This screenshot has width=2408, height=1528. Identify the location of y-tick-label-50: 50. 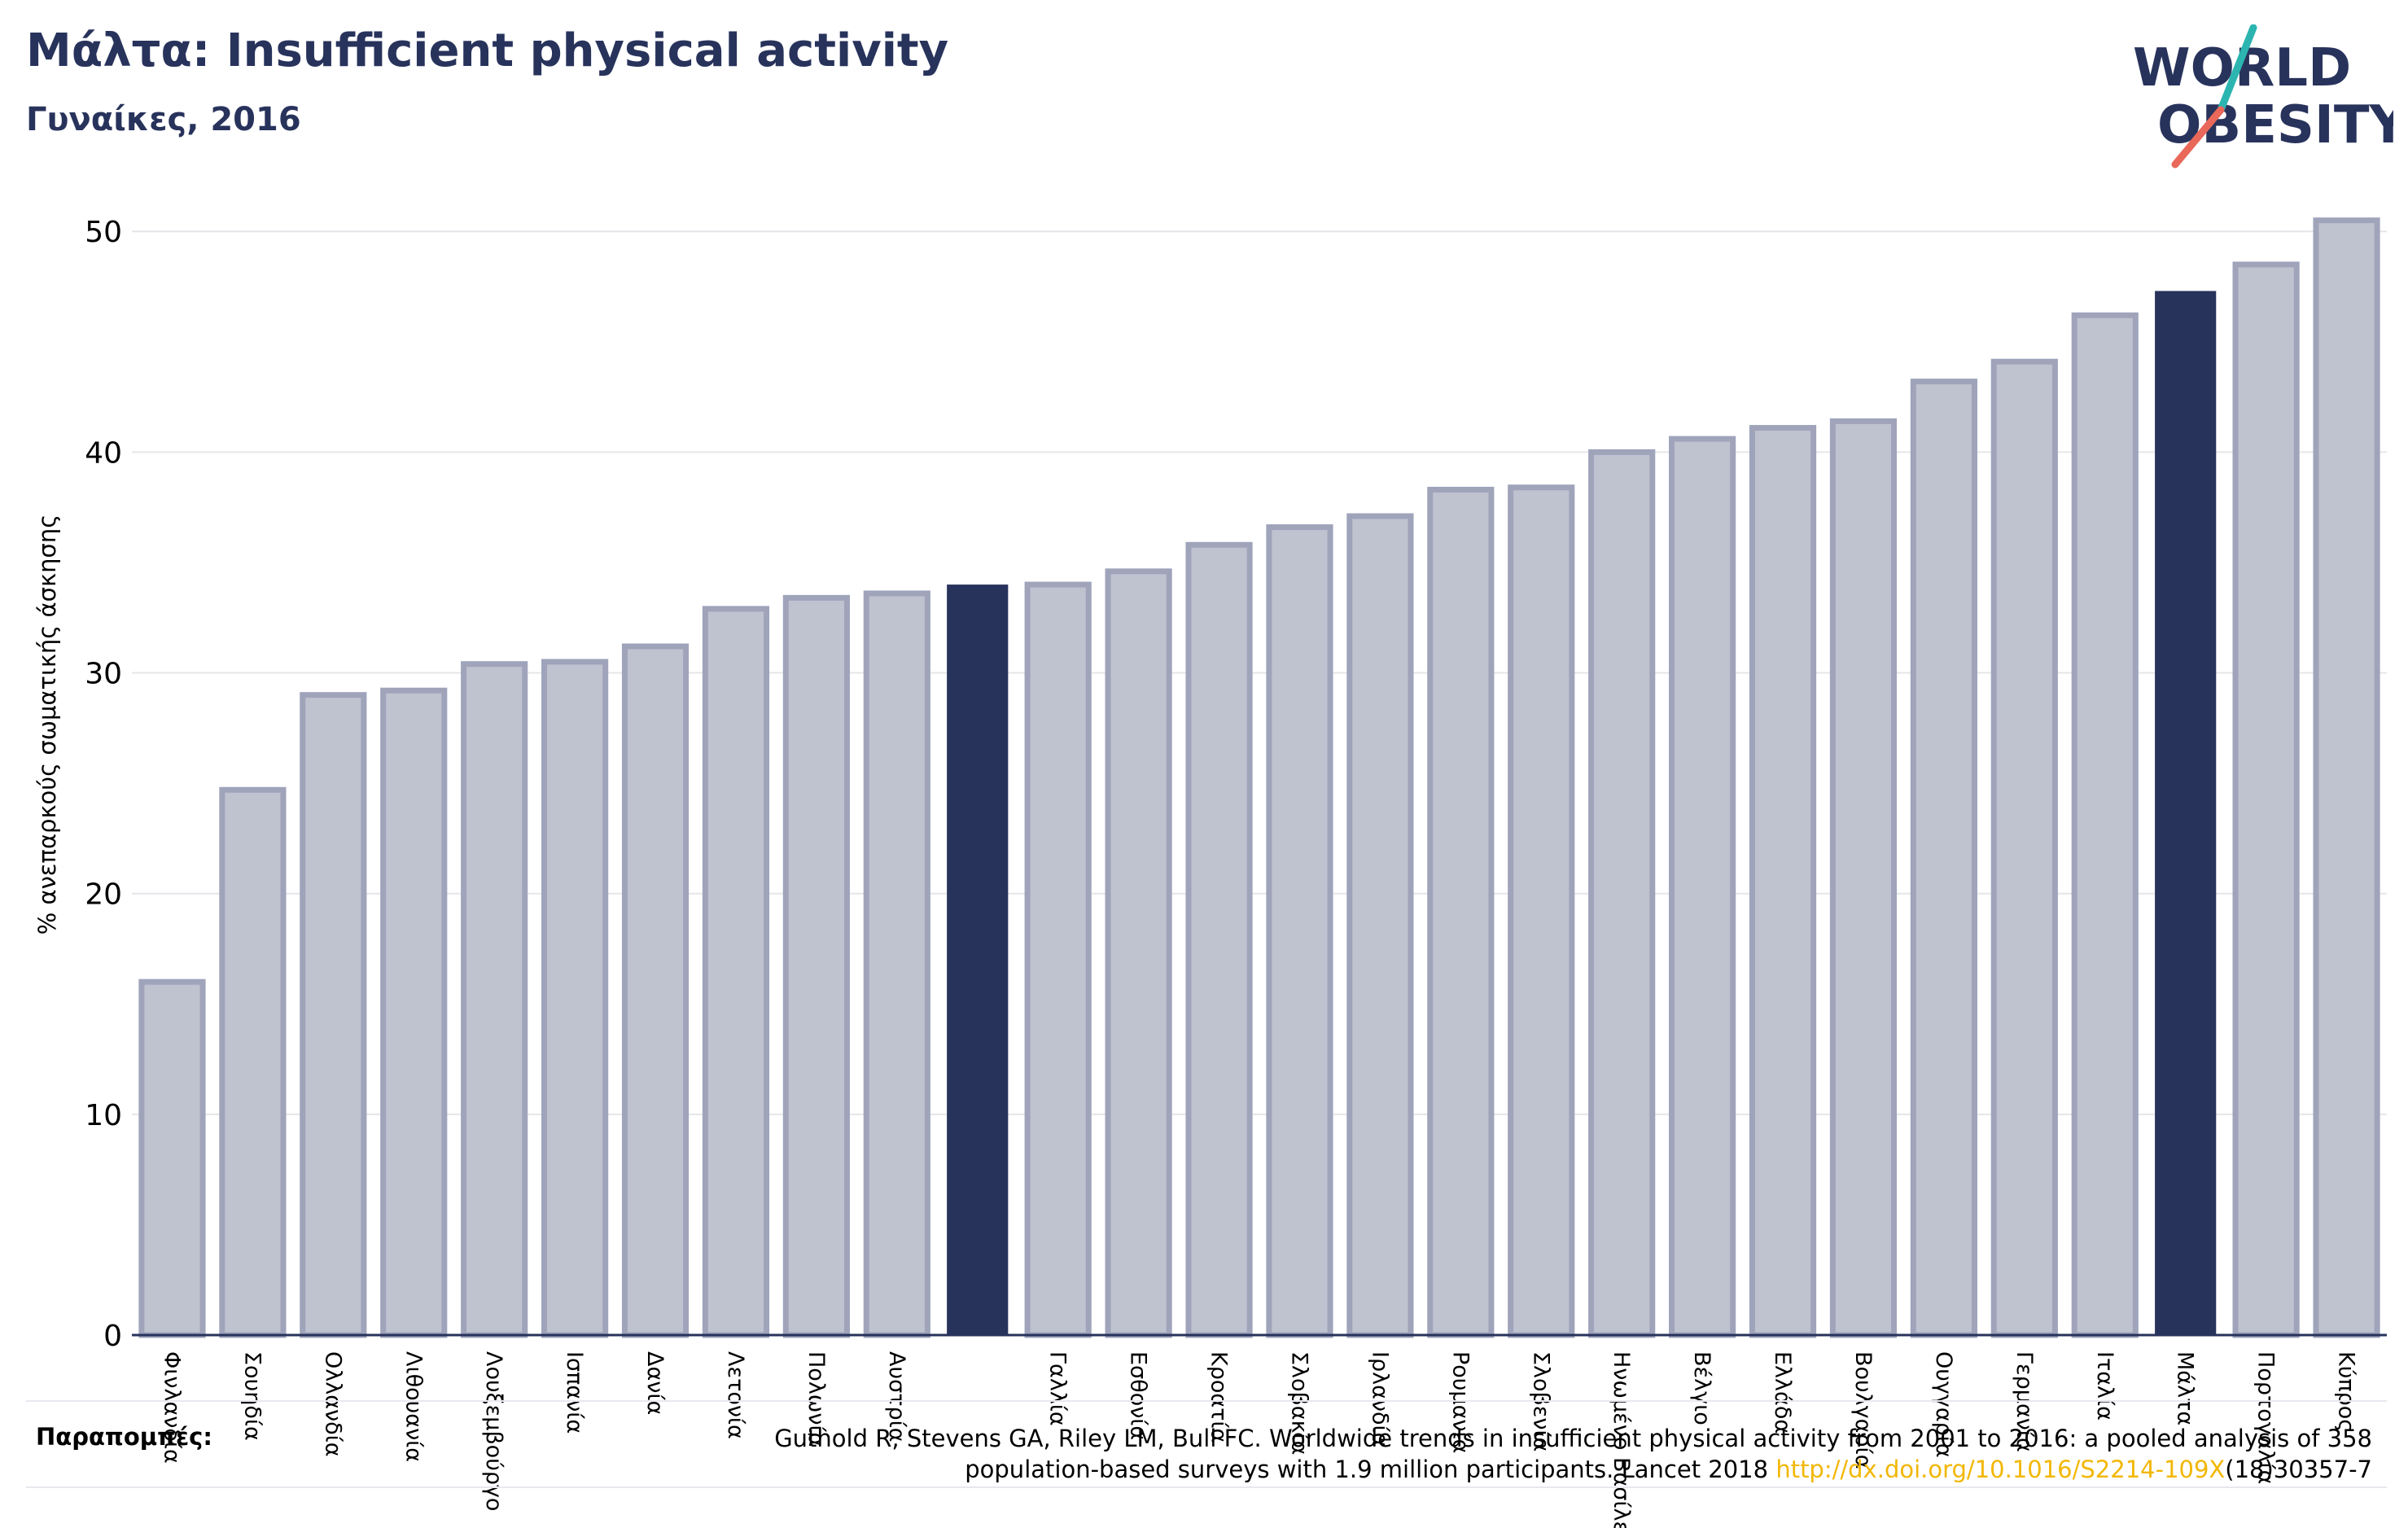
(103, 233).